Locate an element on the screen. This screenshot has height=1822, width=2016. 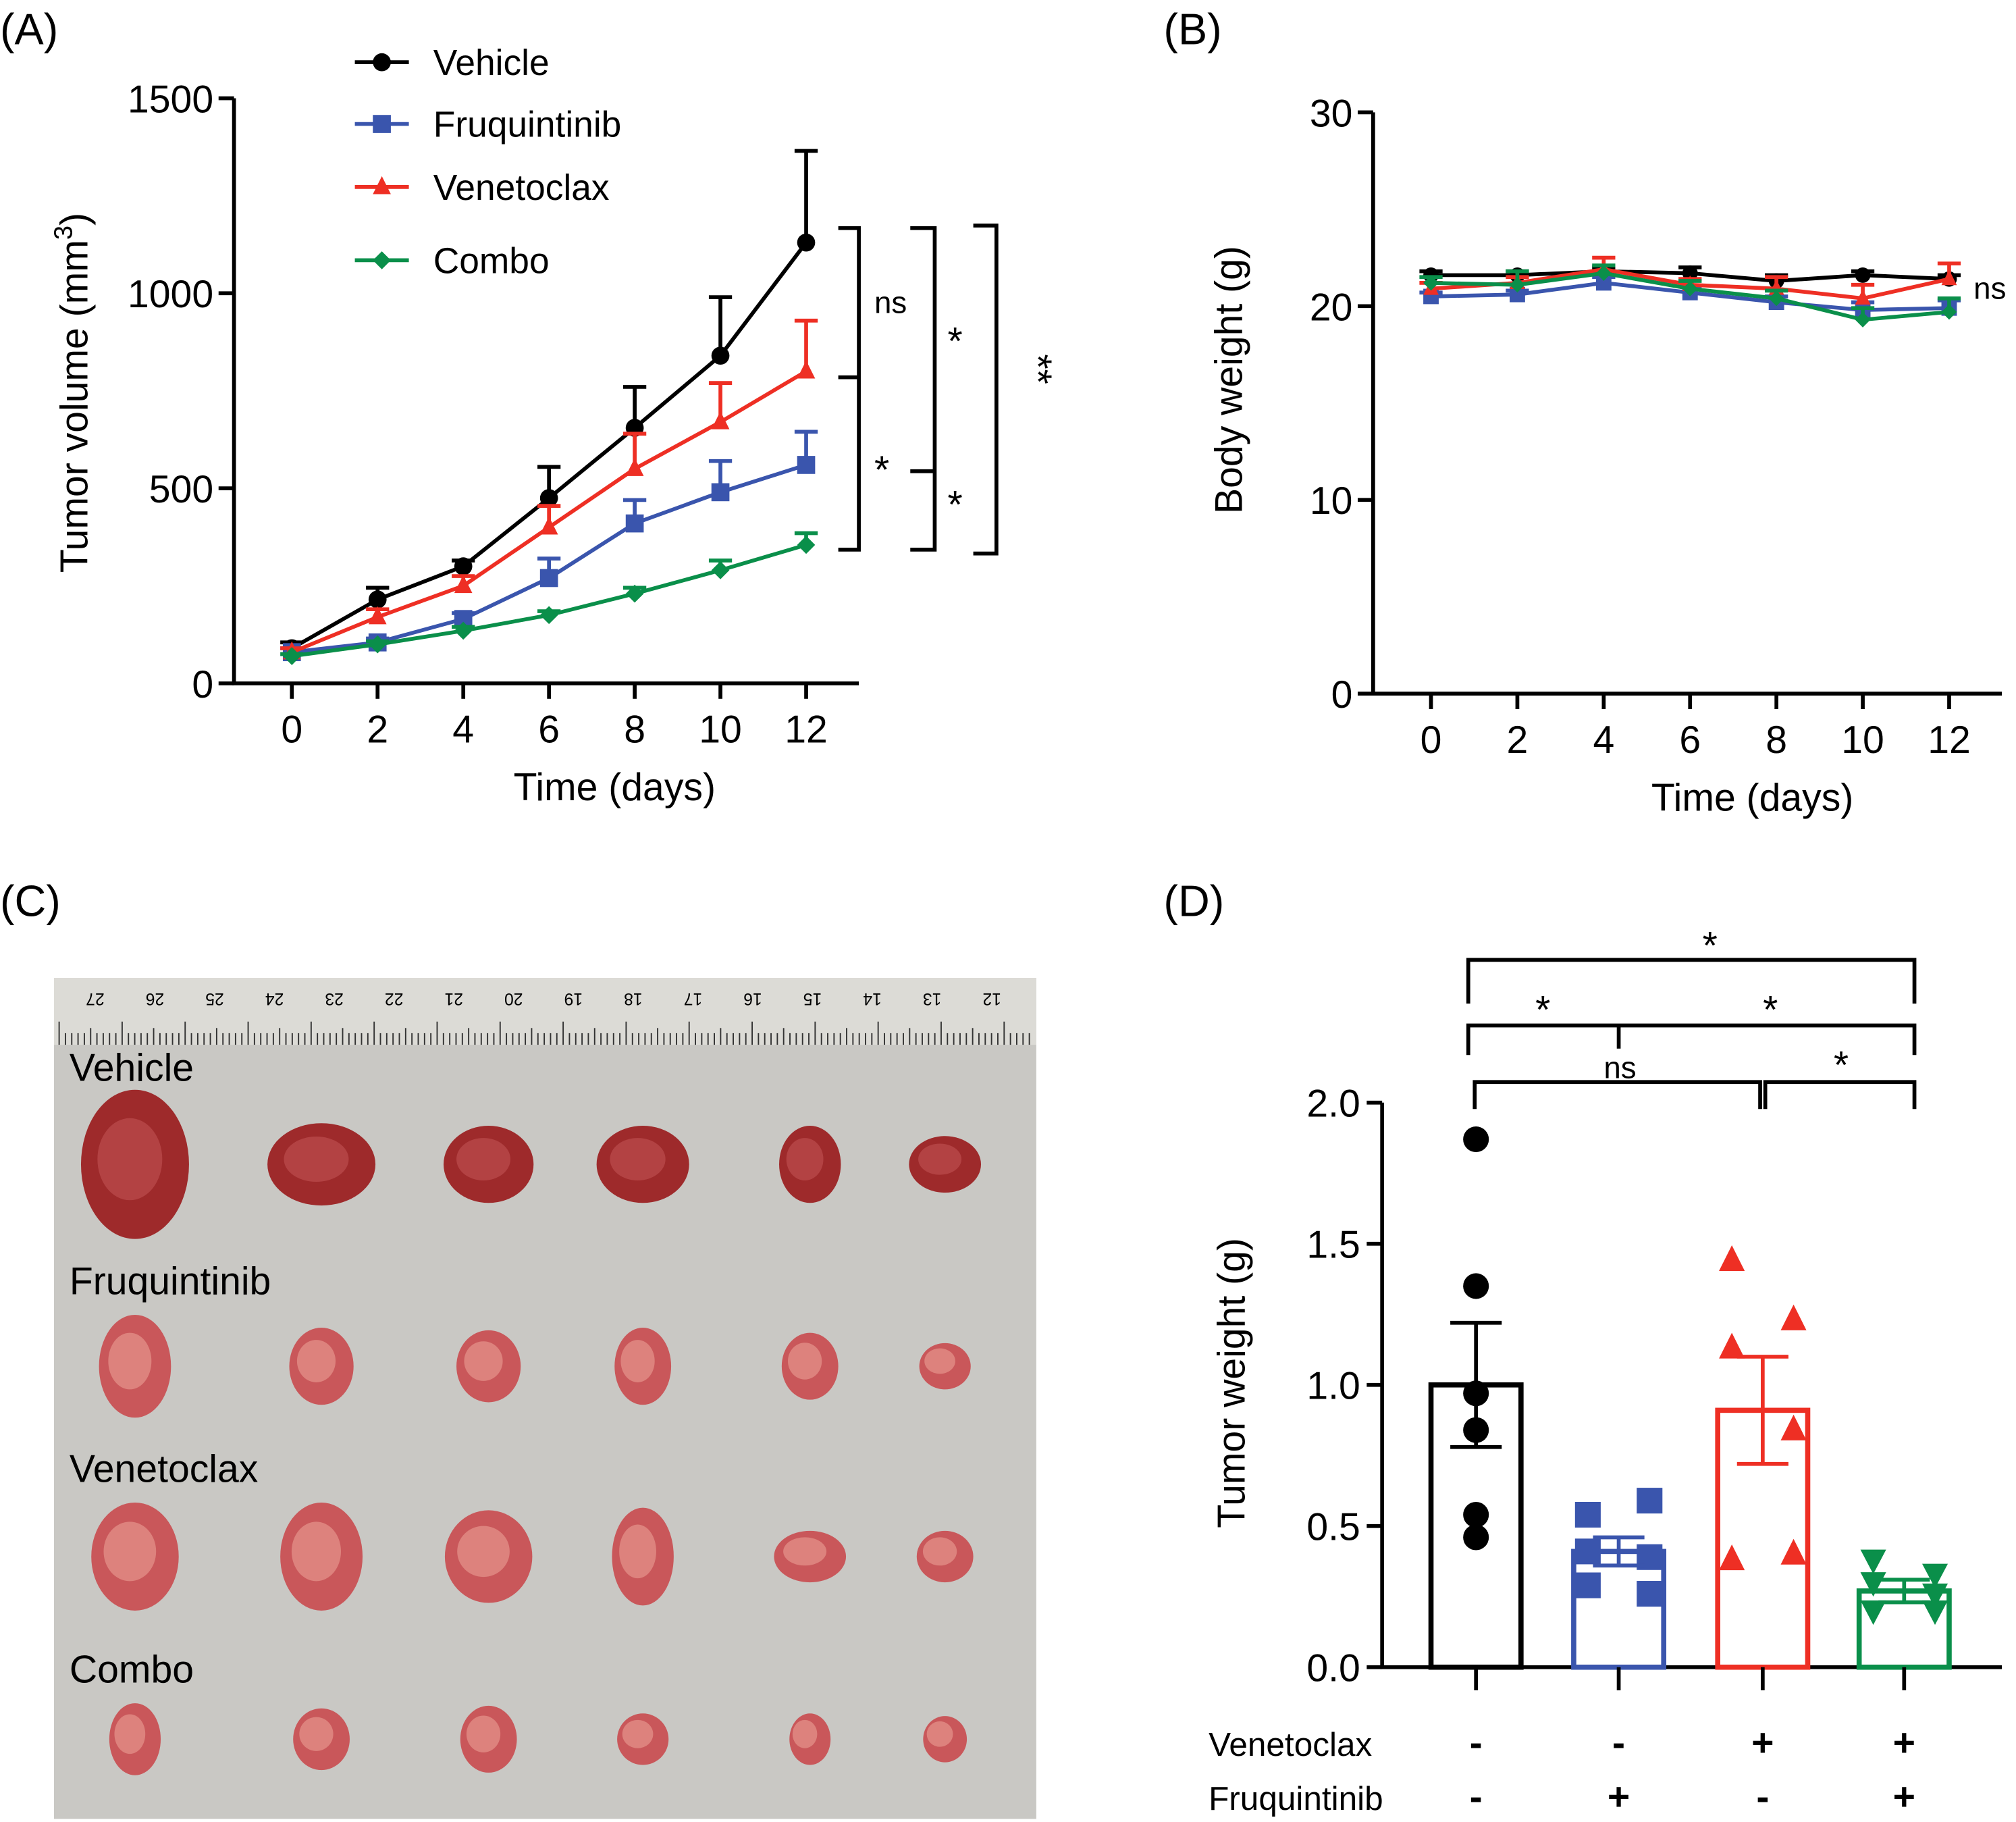
ruler-number: 18 is located at coordinates (633, 998).